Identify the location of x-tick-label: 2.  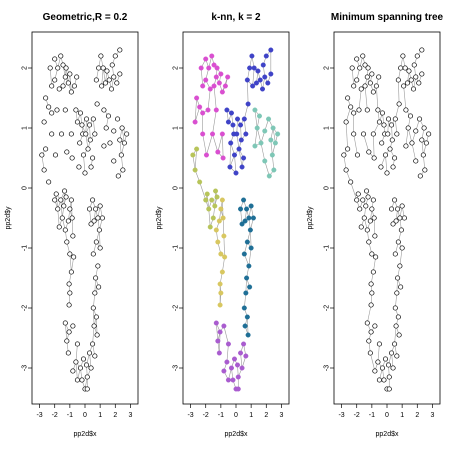
(115, 415).